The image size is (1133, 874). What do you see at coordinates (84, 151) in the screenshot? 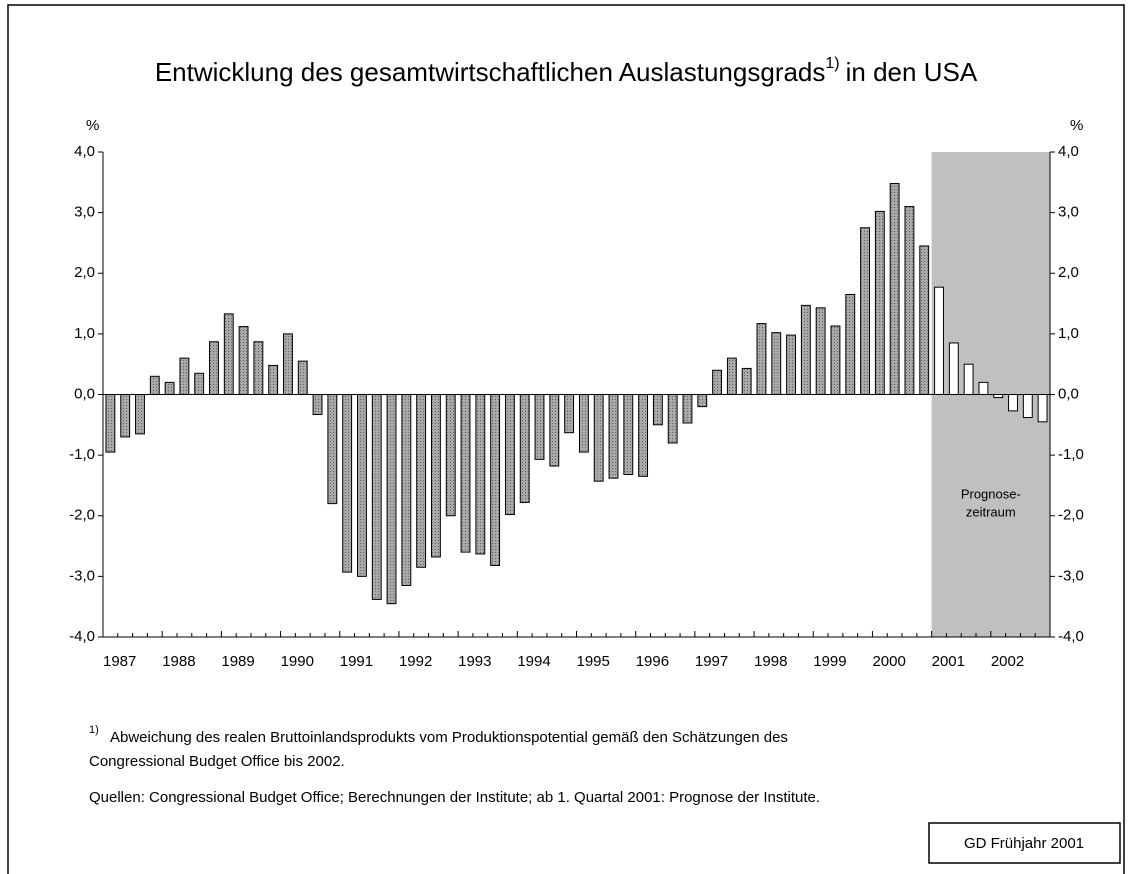
I see `y-tick-label: 4,0` at bounding box center [84, 151].